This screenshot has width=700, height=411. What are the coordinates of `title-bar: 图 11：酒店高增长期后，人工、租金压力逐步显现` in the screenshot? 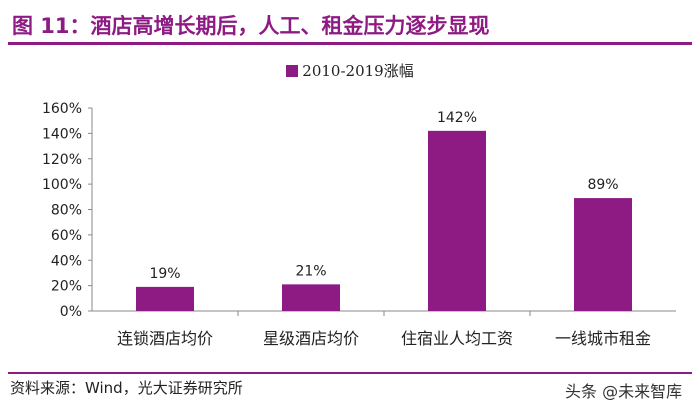 It's located at (350, 25).